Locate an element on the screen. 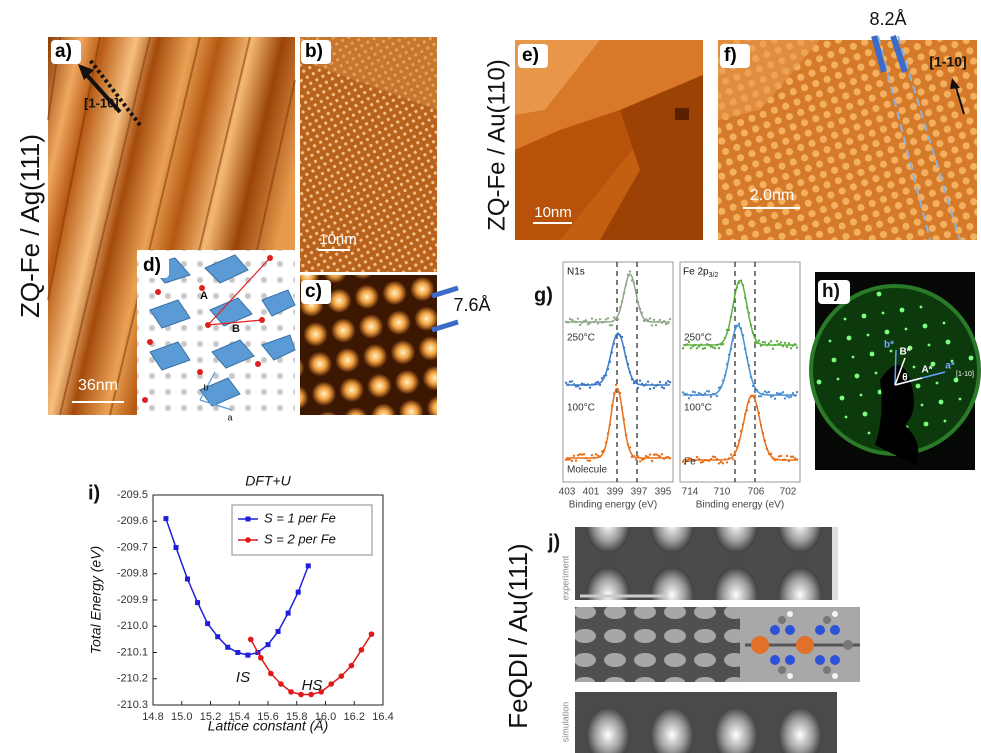  side-label: ZQ-Fe / Au(110) is located at coordinates (496, 145).